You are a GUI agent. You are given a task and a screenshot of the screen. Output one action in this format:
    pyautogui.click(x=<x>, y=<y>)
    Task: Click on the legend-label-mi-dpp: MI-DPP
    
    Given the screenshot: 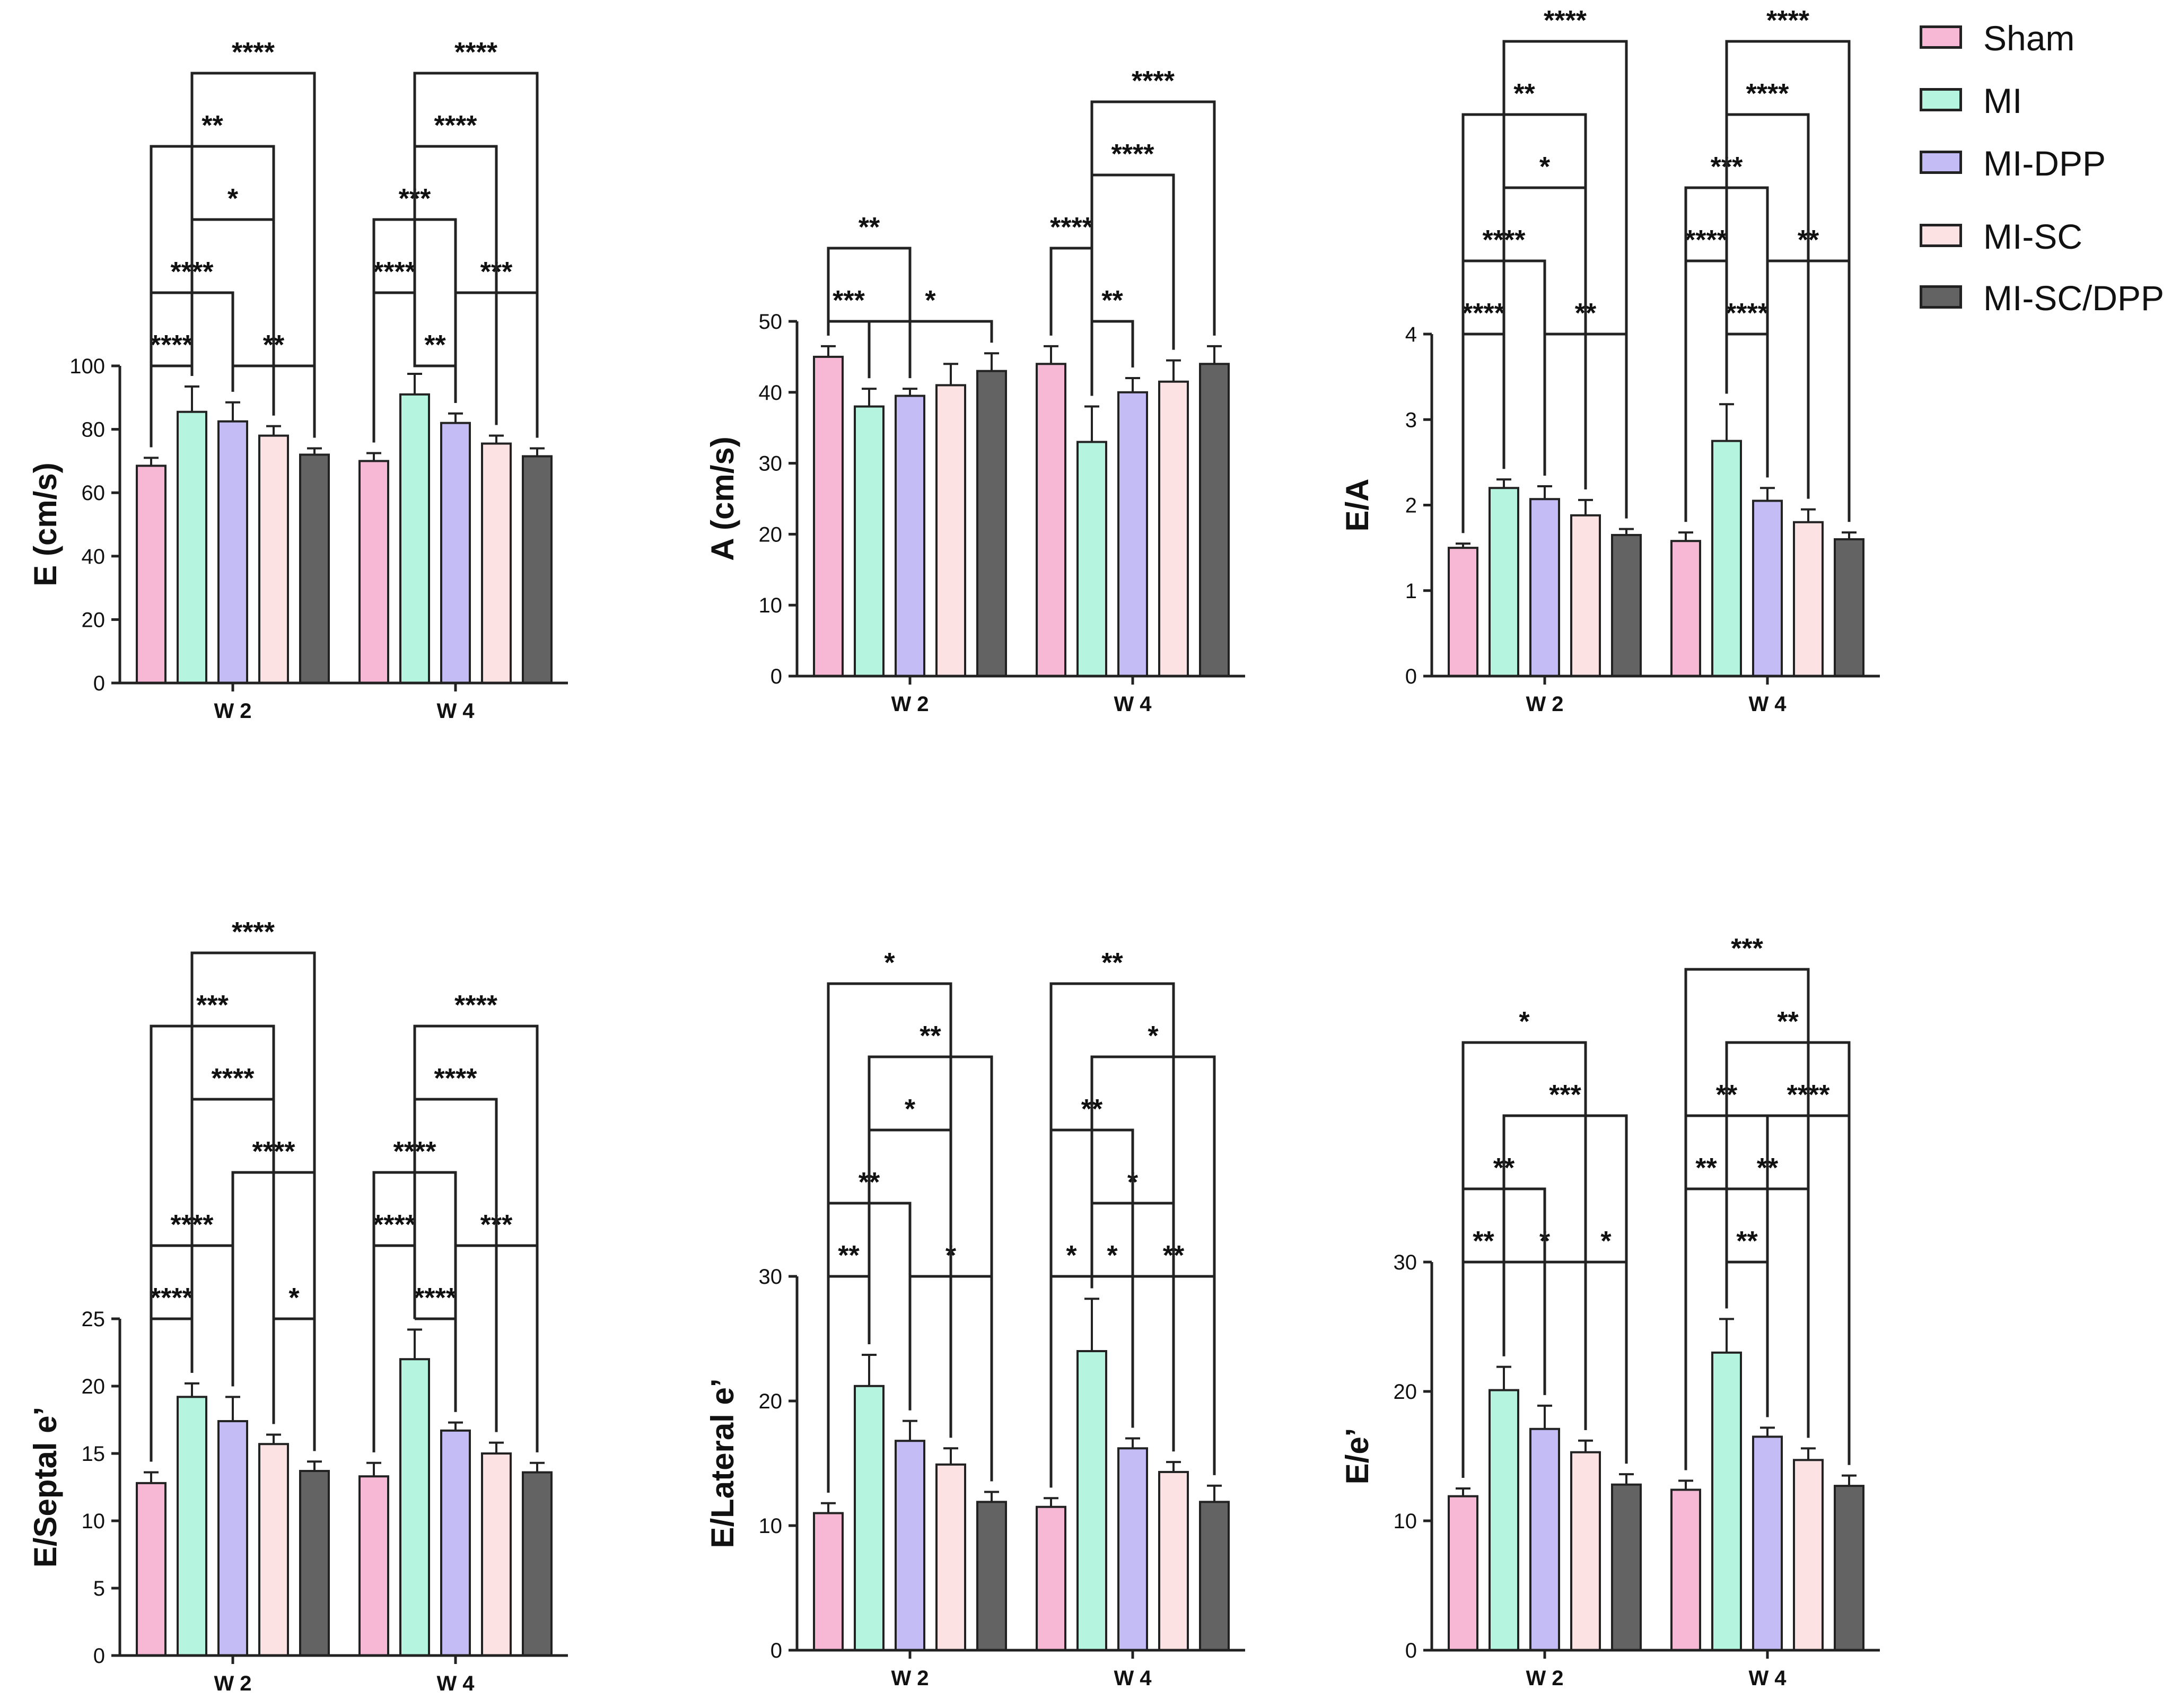 What is the action you would take?
    pyautogui.click(x=2044, y=163)
    